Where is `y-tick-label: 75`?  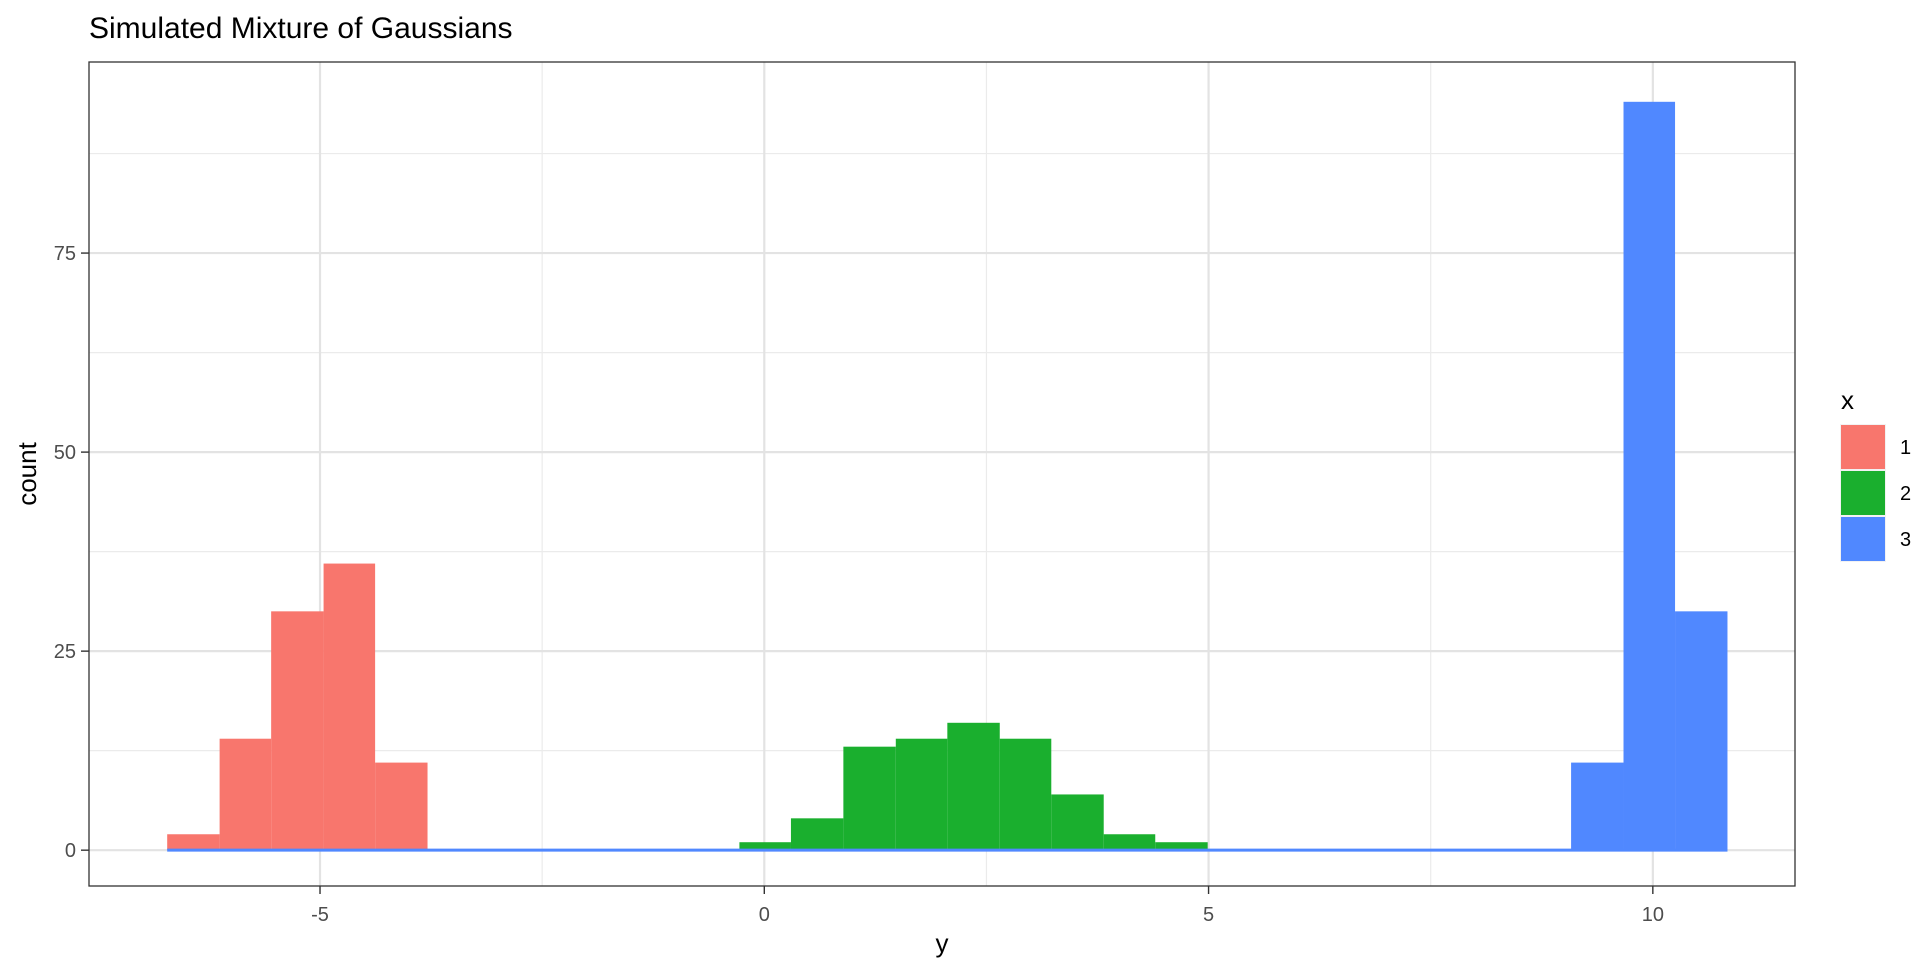
y-tick-label: 75 is located at coordinates (65, 254).